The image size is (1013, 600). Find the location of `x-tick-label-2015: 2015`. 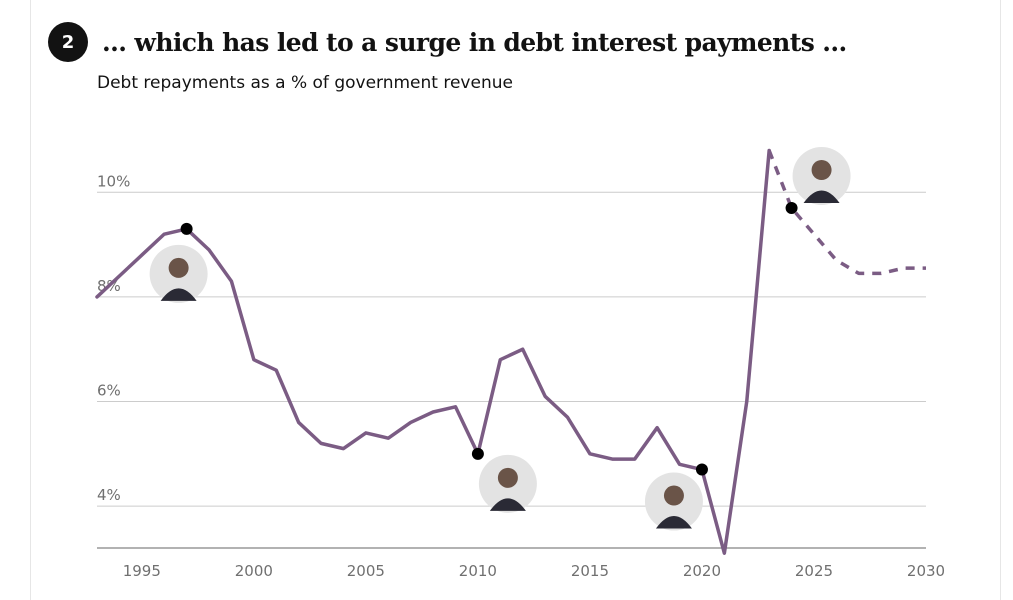

x-tick-label-2015: 2015 is located at coordinates (590, 571).